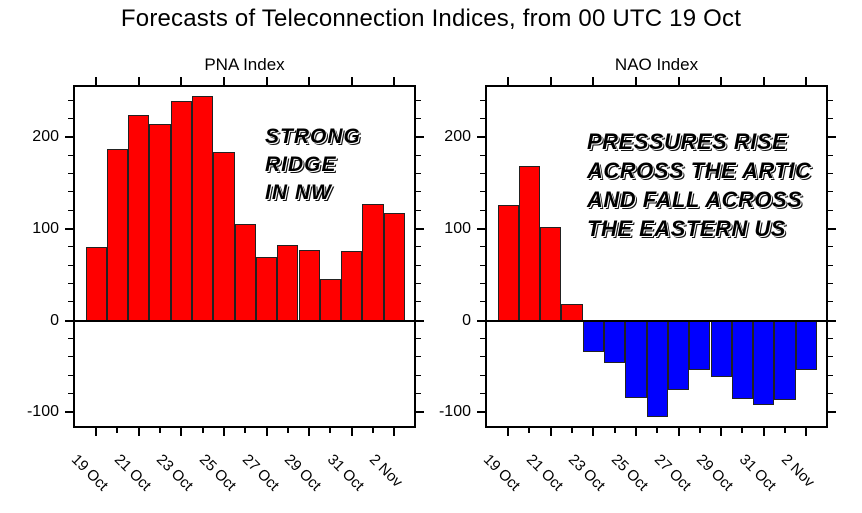 Image resolution: width=862 pixels, height=513 pixels. What do you see at coordinates (656, 64) in the screenshot?
I see `nao-chart-title: NAO Index` at bounding box center [656, 64].